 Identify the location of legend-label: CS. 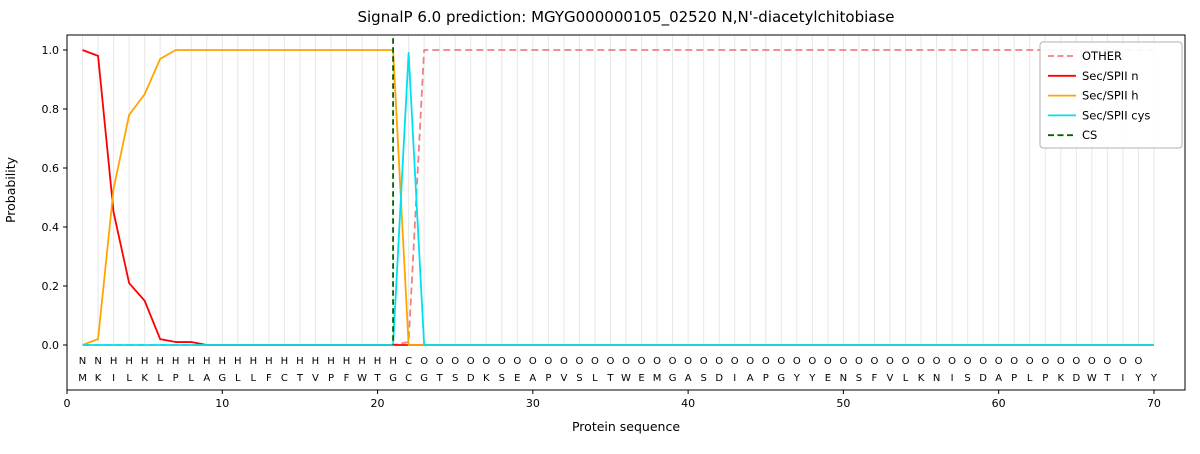
(1089, 135).